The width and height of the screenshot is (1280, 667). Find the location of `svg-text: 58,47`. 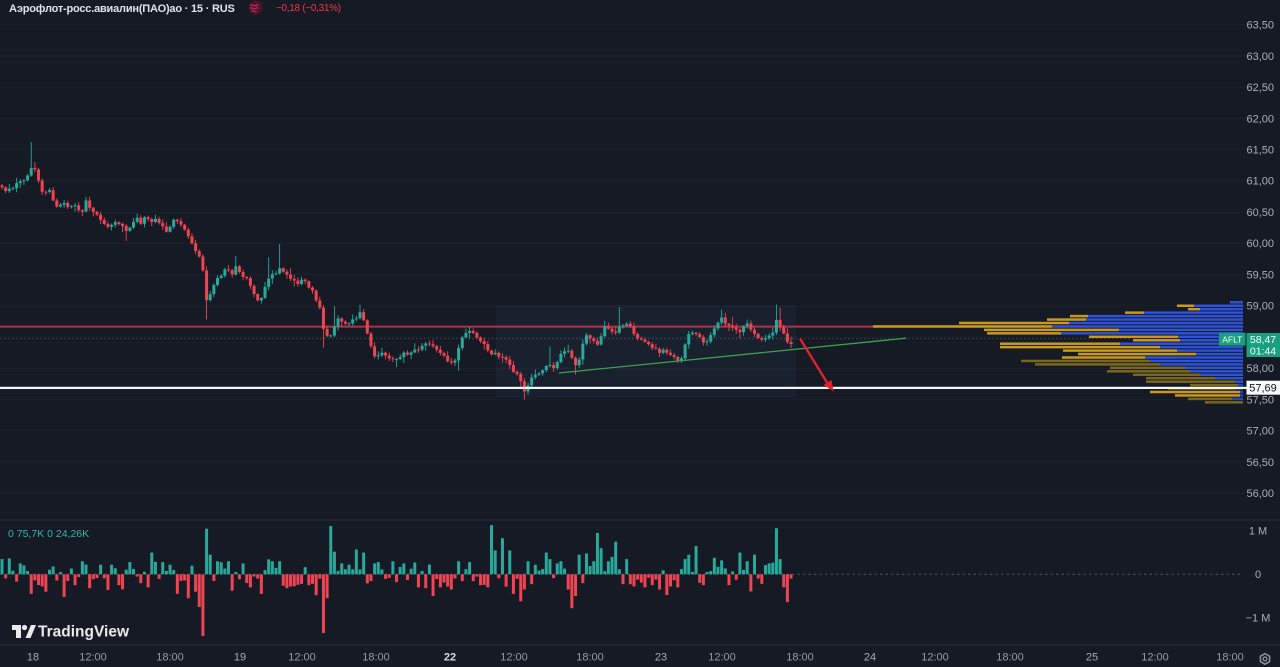

svg-text: 58,47 is located at coordinates (1263, 340).